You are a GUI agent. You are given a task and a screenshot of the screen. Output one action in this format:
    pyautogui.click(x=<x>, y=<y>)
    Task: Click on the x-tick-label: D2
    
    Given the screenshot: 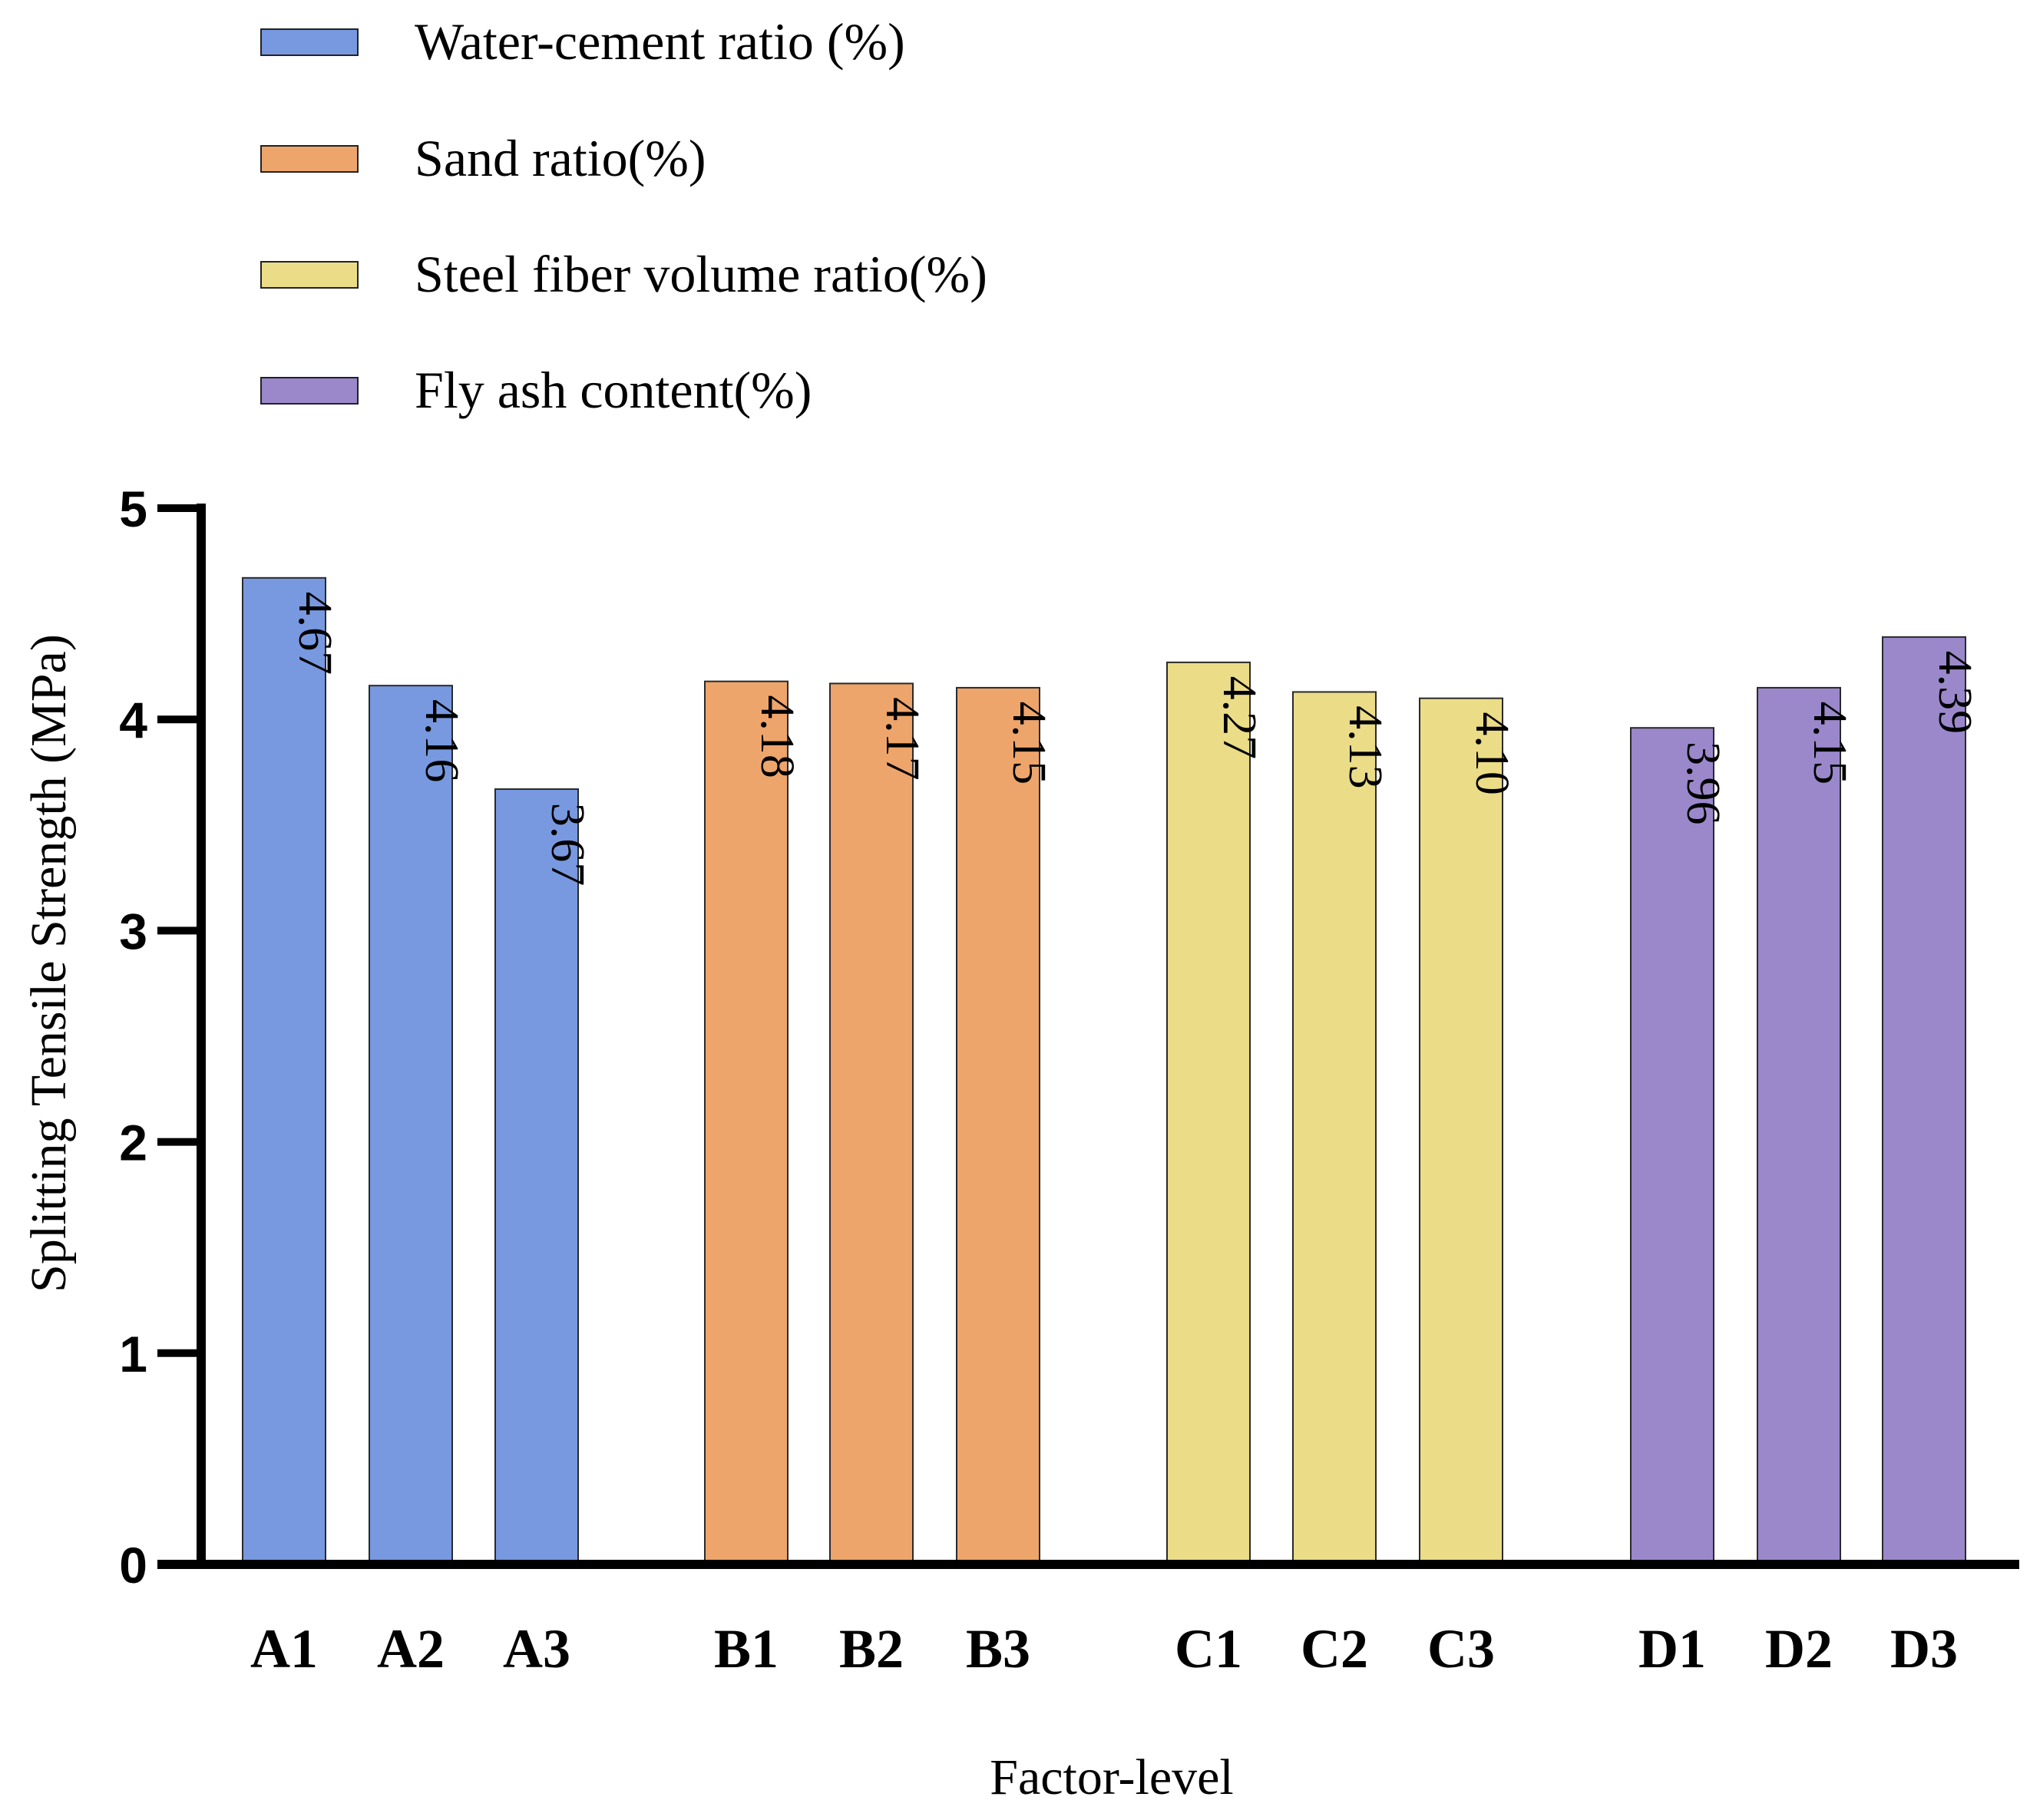 What is the action you would take?
    pyautogui.click(x=1799, y=1649)
    